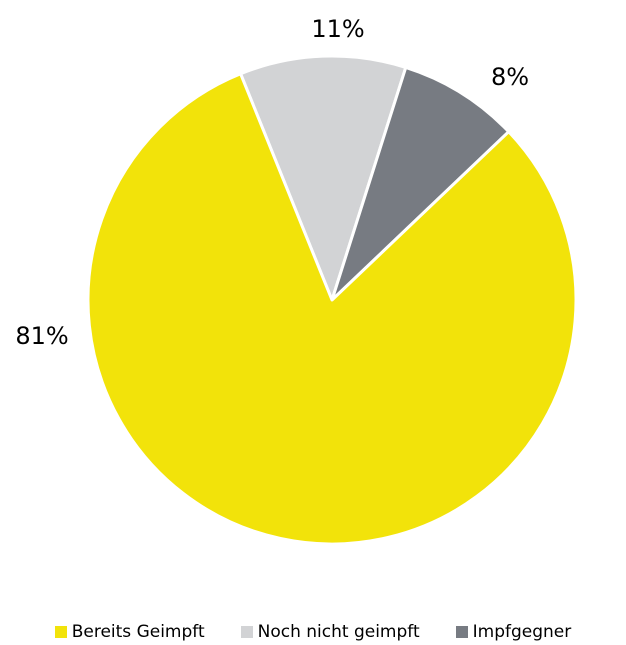 The height and width of the screenshot is (645, 626). I want to click on legend-label-impfgegner: Impfgegner, so click(522, 632).